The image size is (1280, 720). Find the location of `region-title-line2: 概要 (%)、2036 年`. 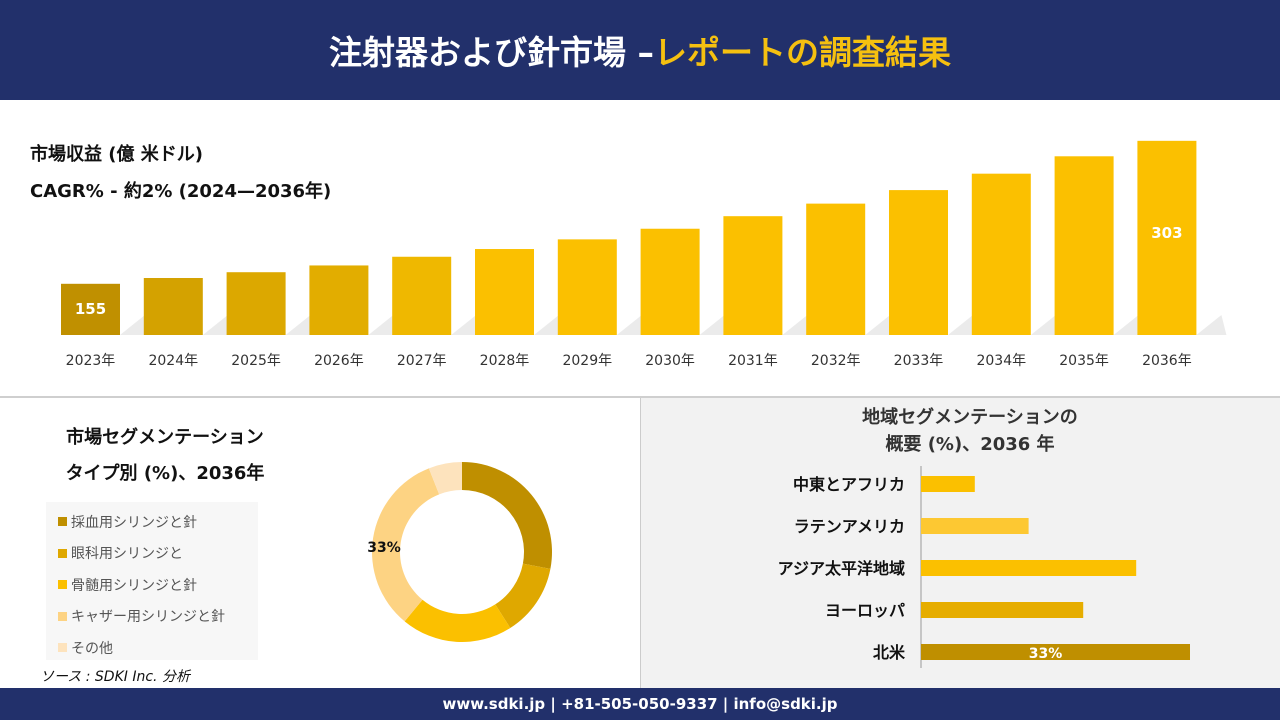

region-title-line2: 概要 (%)、2036 年 is located at coordinates (970, 444).